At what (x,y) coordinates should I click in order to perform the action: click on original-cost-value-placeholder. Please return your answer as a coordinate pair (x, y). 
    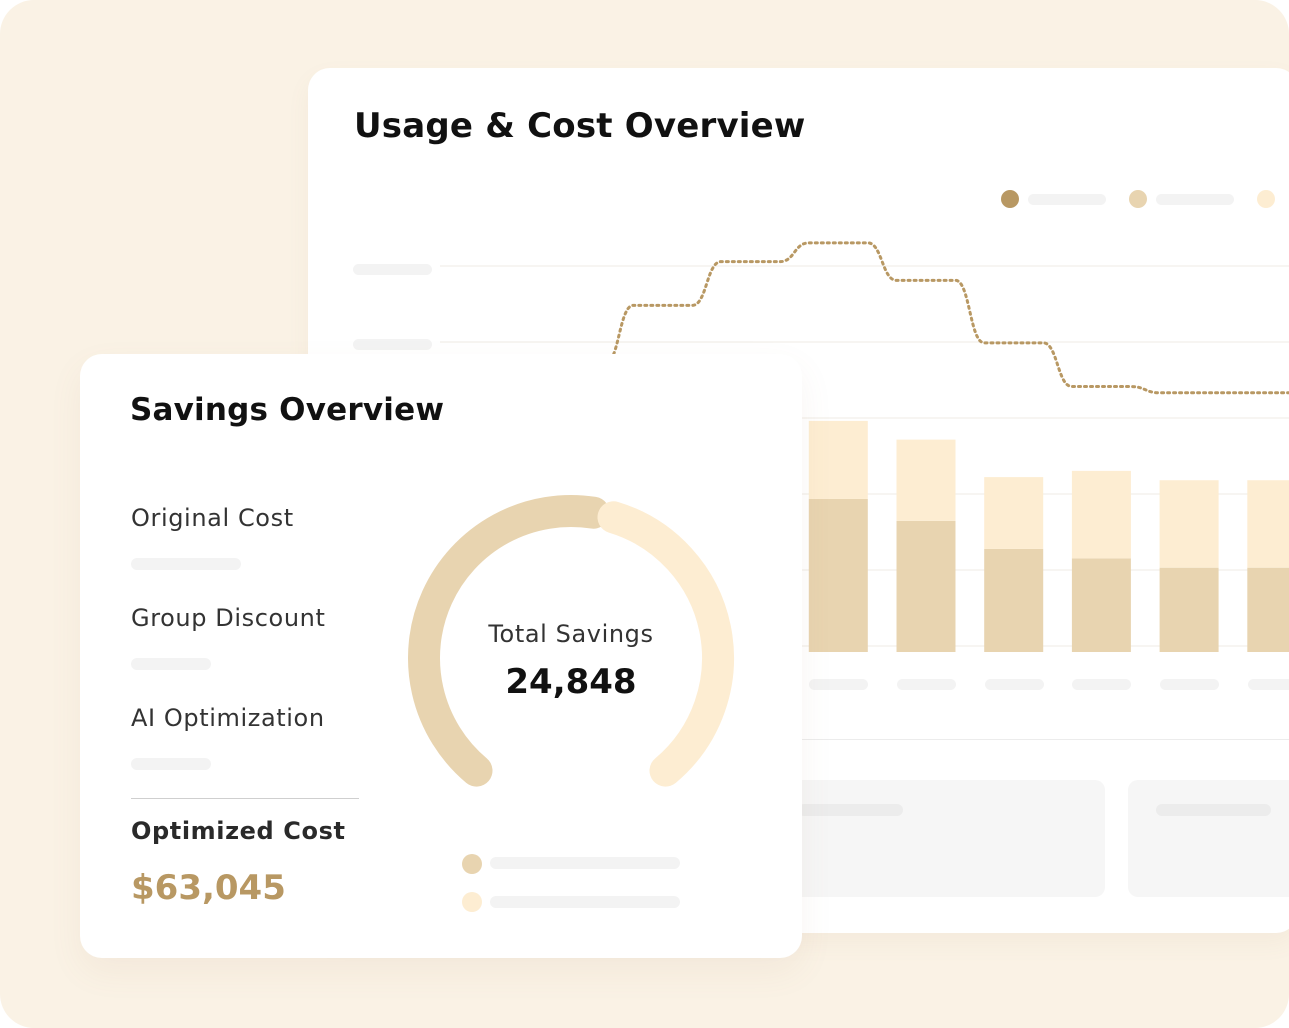
    Looking at the image, I should click on (186, 564).